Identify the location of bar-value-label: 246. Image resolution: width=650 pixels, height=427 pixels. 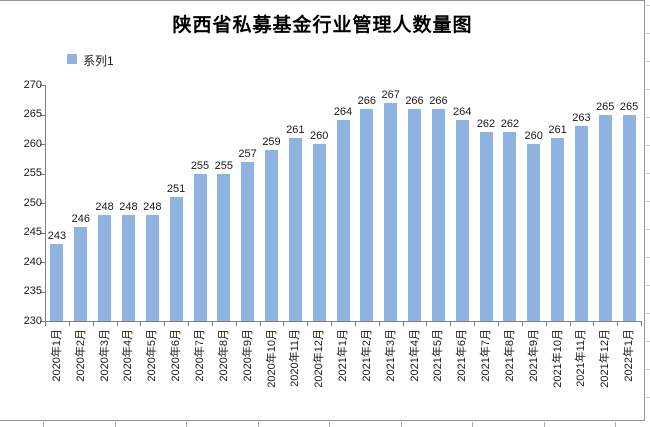
(80, 218).